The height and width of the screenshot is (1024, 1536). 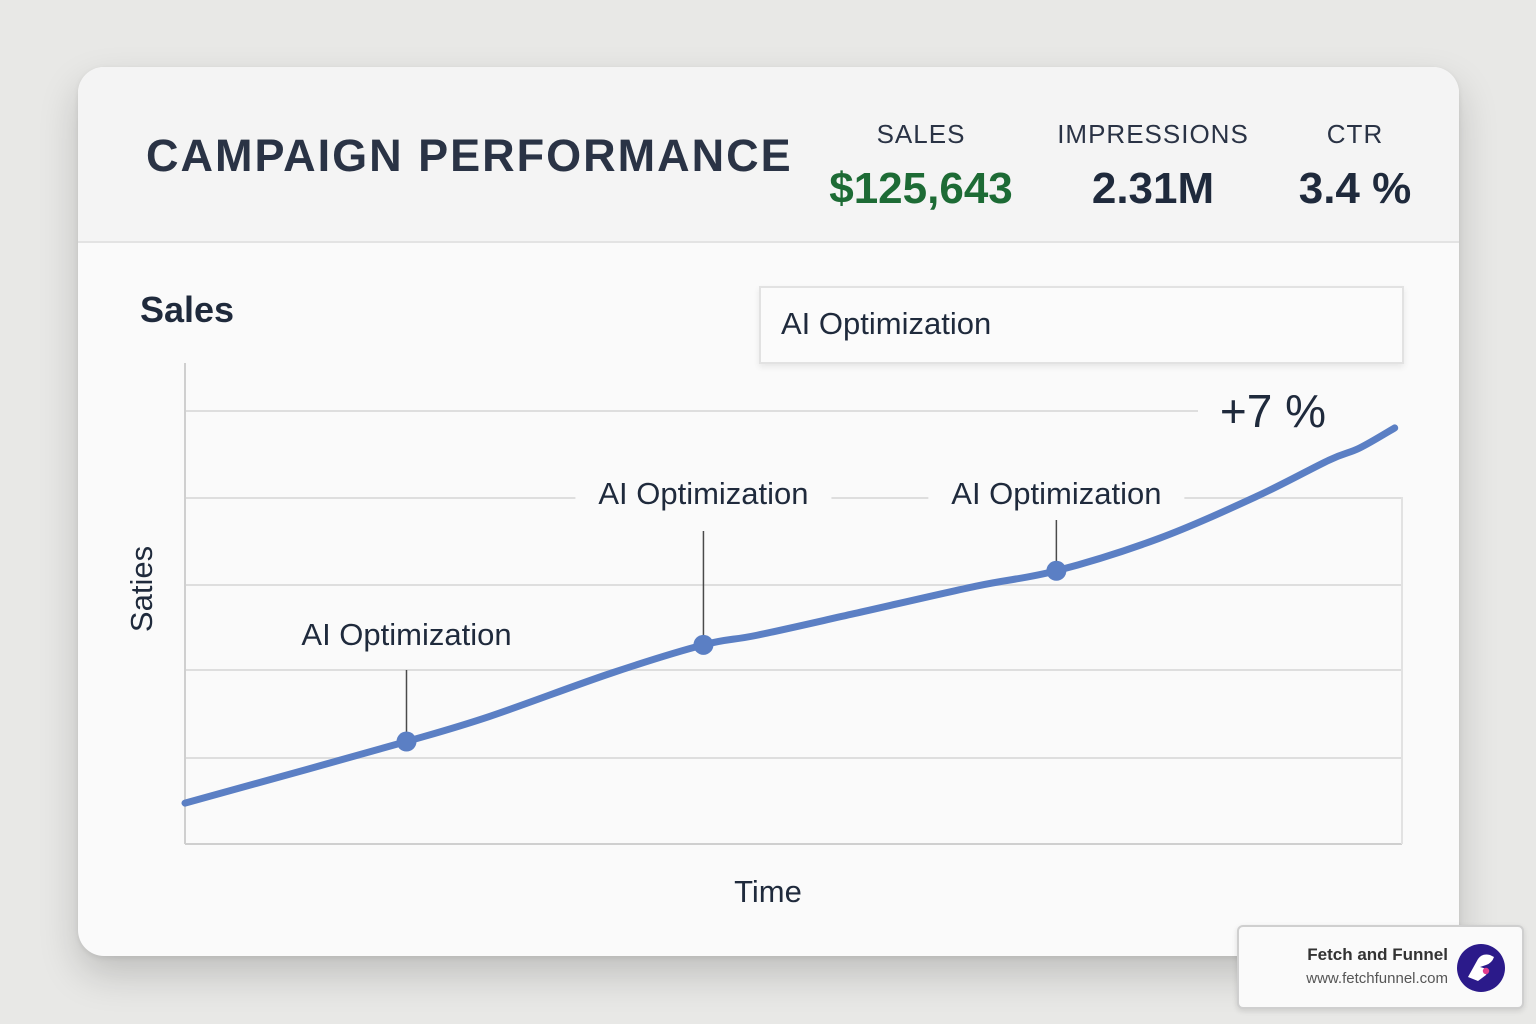 I want to click on metric-sales-value: $125,643, so click(x=921, y=188).